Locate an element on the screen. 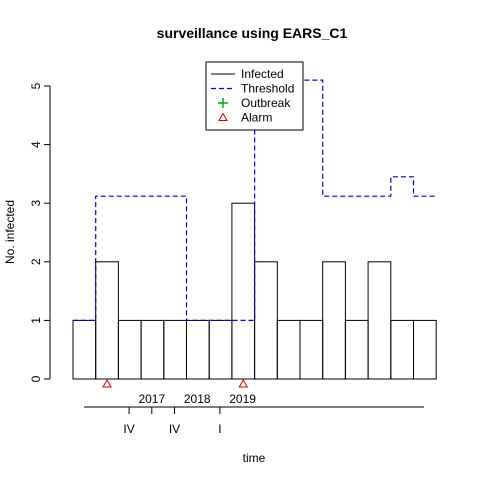  legend-swatch-alarm is located at coordinates (223, 116).